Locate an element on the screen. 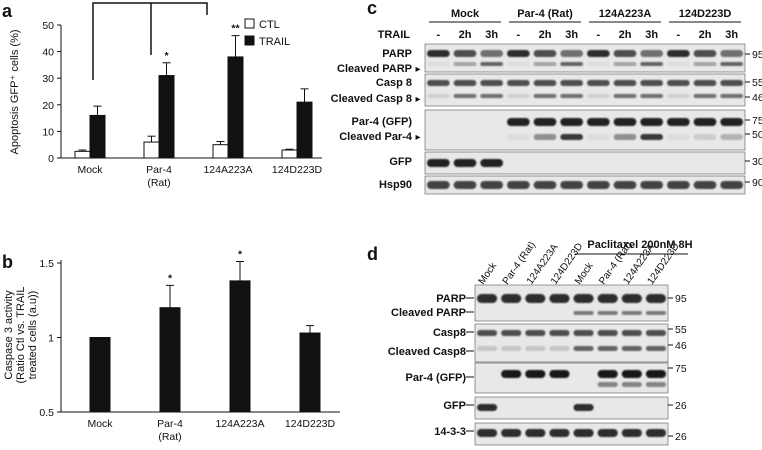 The height and width of the screenshot is (450, 762). chart-b-category-label: Par-4 is located at coordinates (170, 424).